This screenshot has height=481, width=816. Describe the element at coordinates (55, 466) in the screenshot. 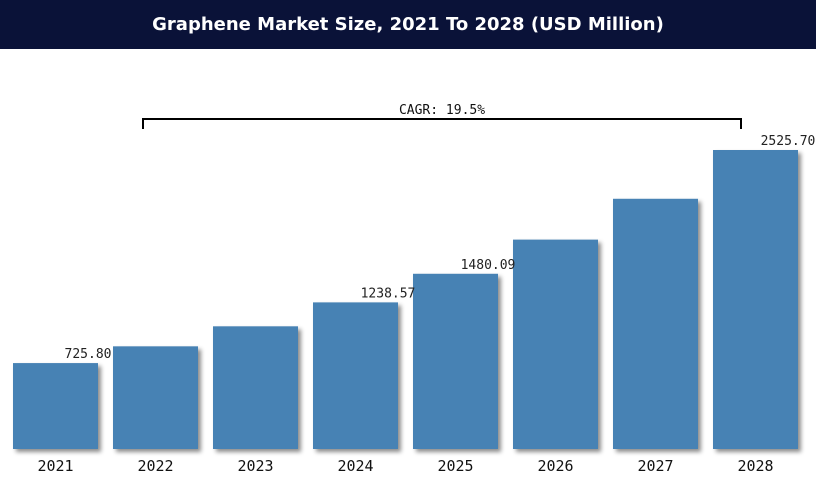

I see `x-tick-2021: 2021` at that location.